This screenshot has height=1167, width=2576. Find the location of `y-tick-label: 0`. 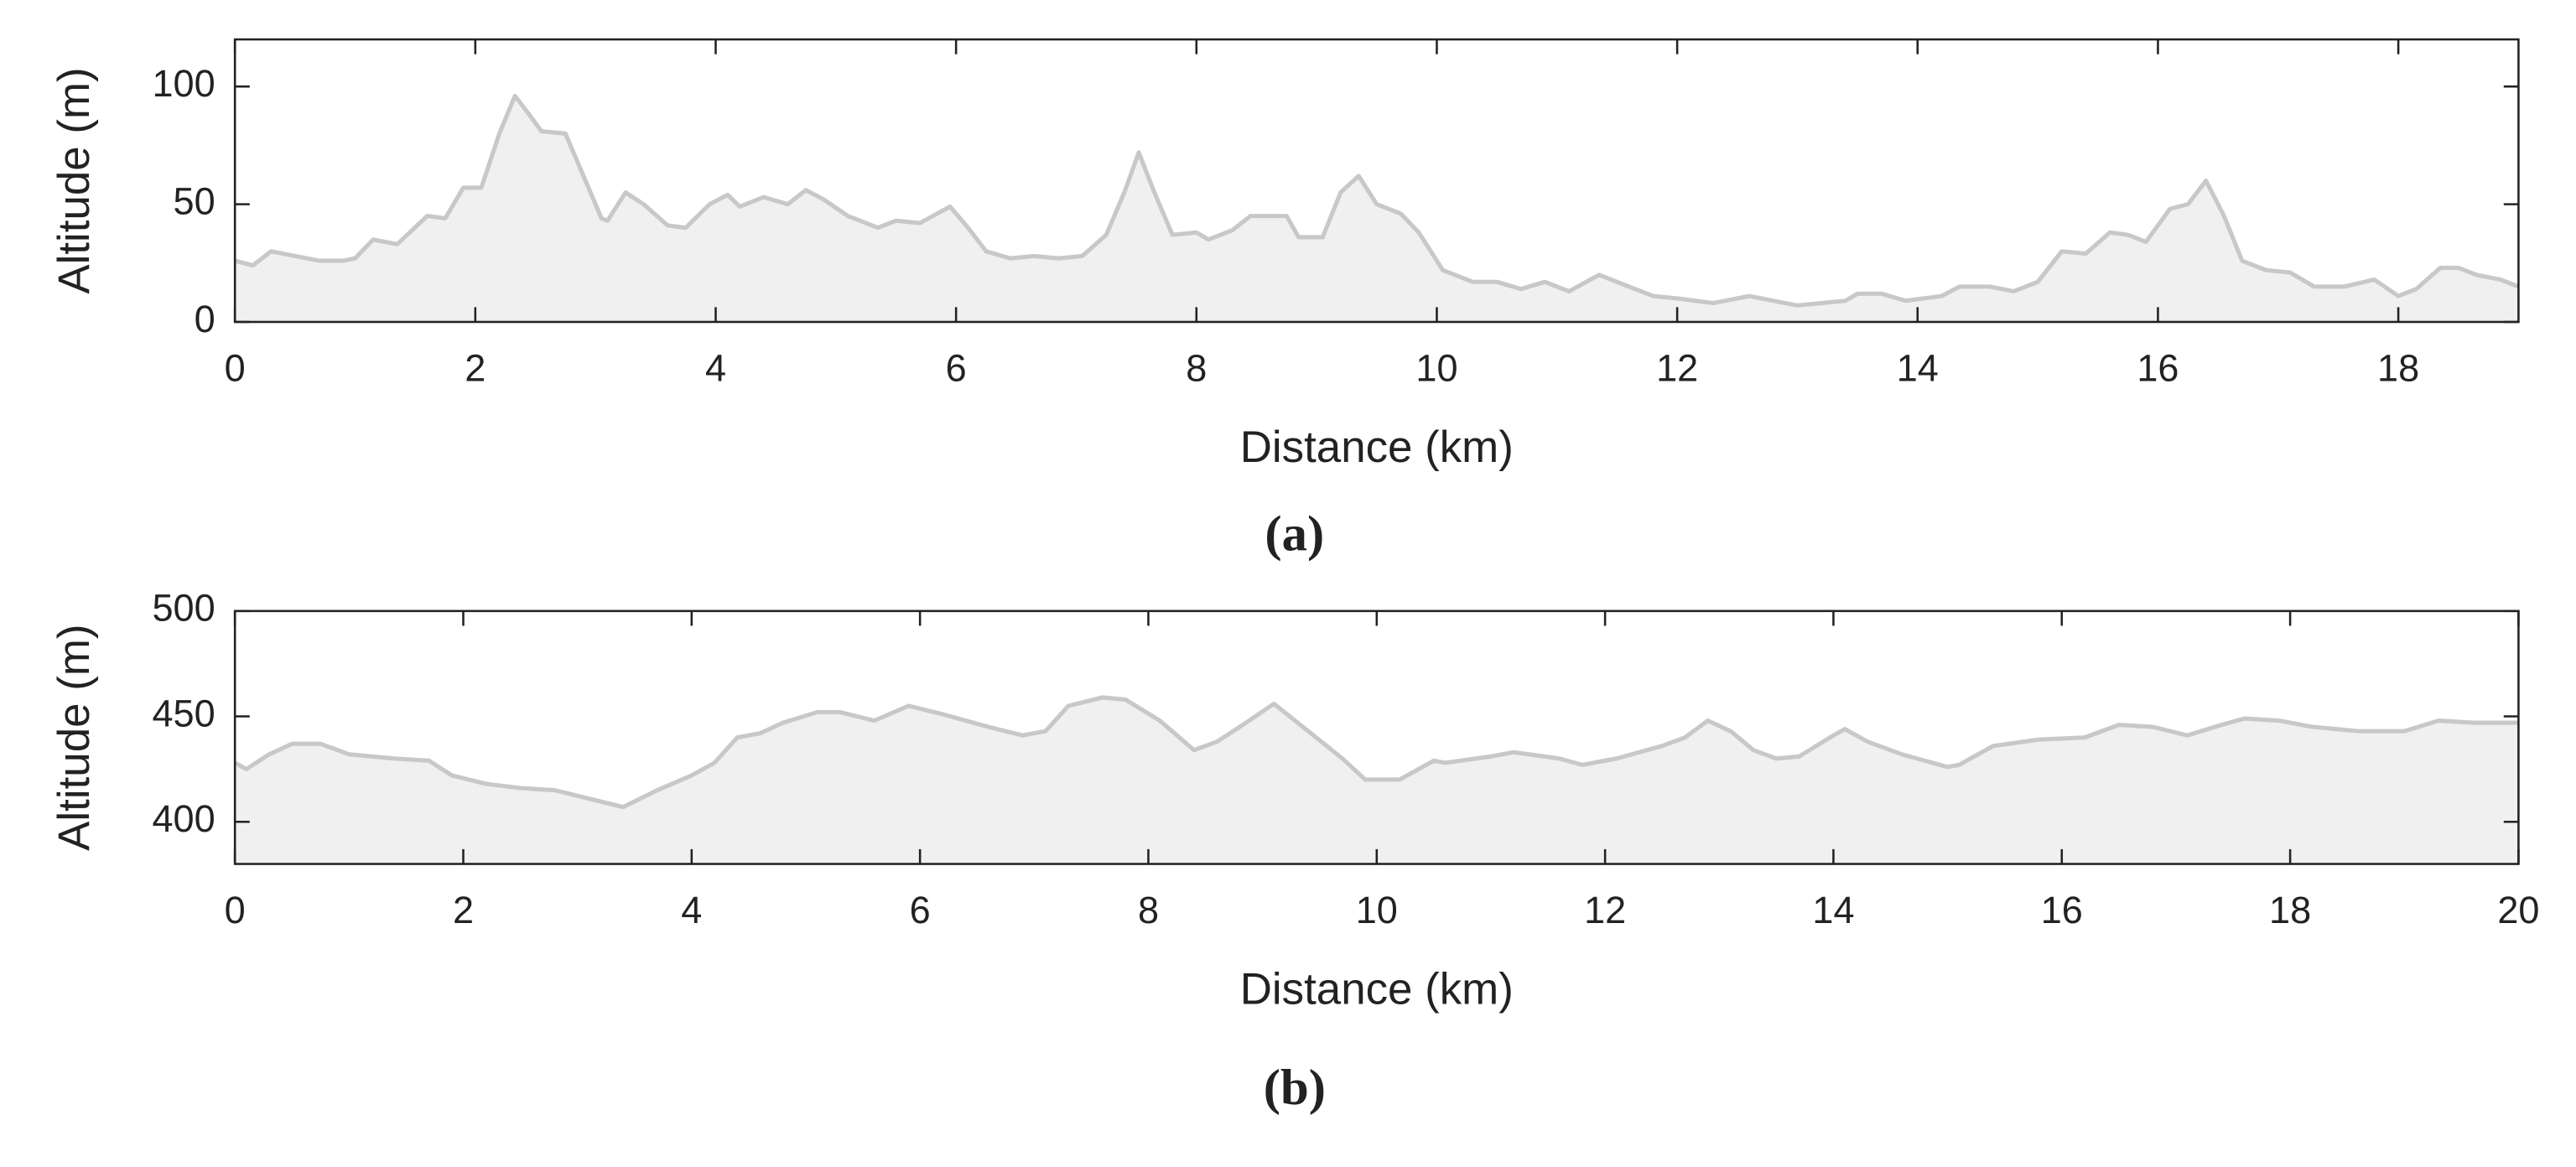

y-tick-label: 0 is located at coordinates (205, 319).